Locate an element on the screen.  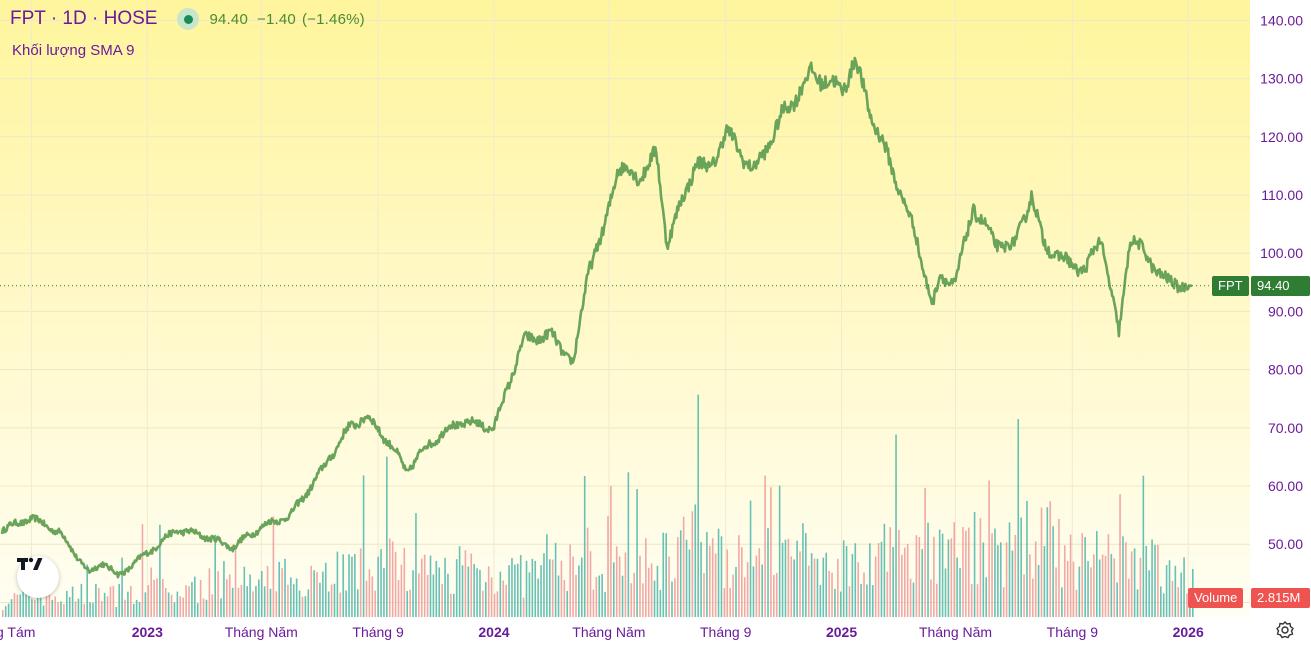
market-open-dot-icon is located at coordinates (188, 19).